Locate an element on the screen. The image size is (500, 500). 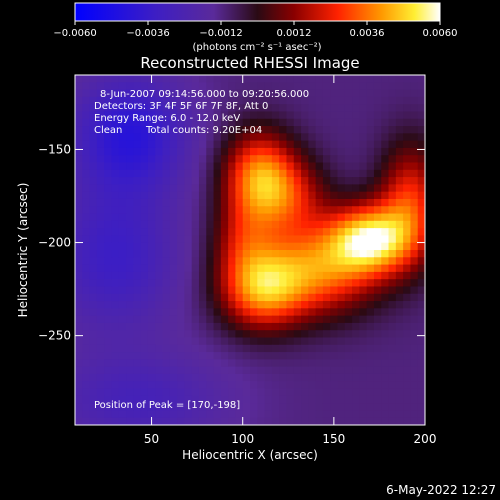
colorbar-tick-label: 0.0060 is located at coordinates (440, 33).